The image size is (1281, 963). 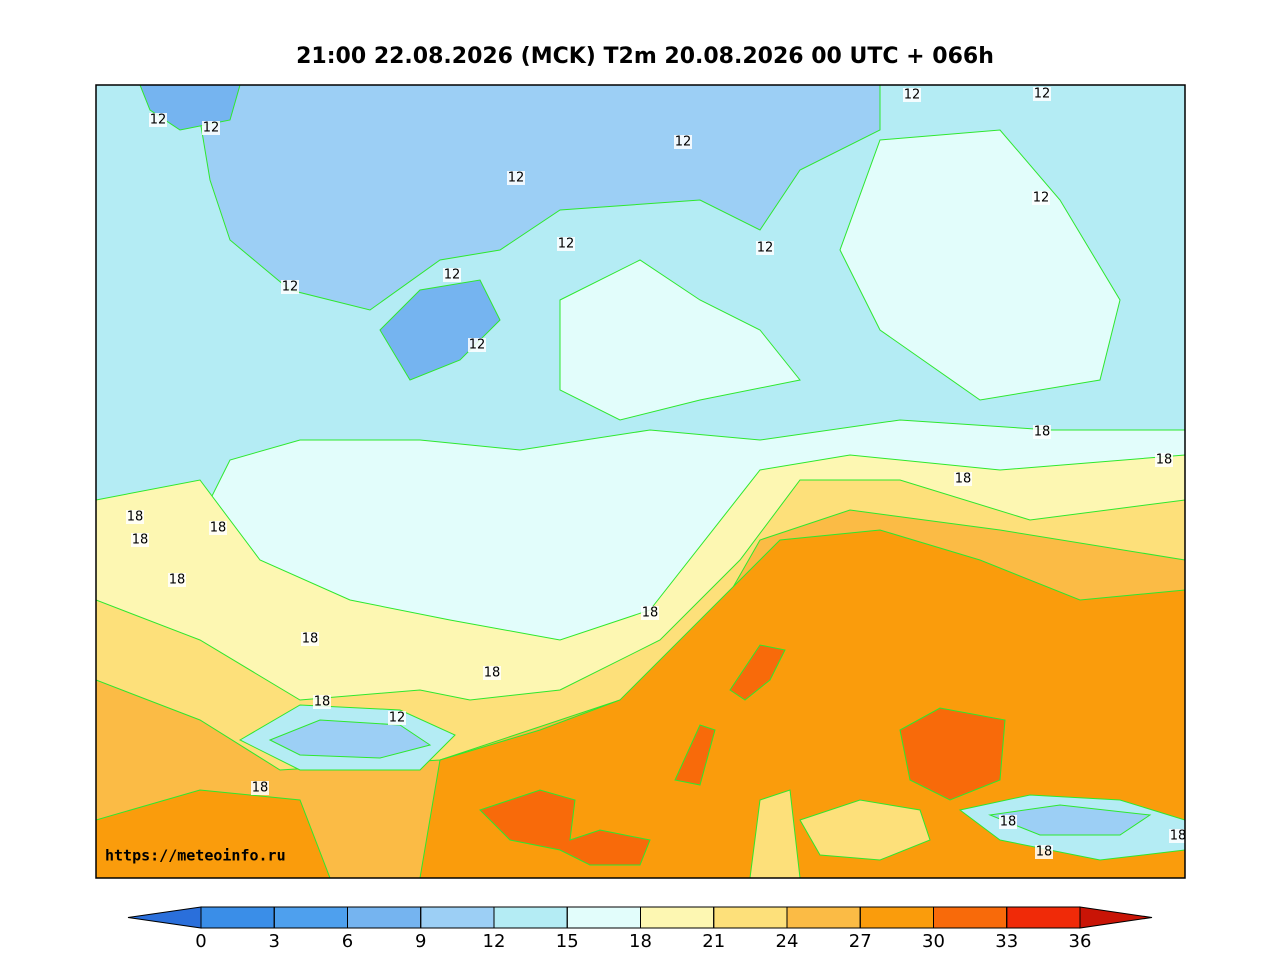 I want to click on colorbar-tick-label: 18, so click(x=640, y=941).